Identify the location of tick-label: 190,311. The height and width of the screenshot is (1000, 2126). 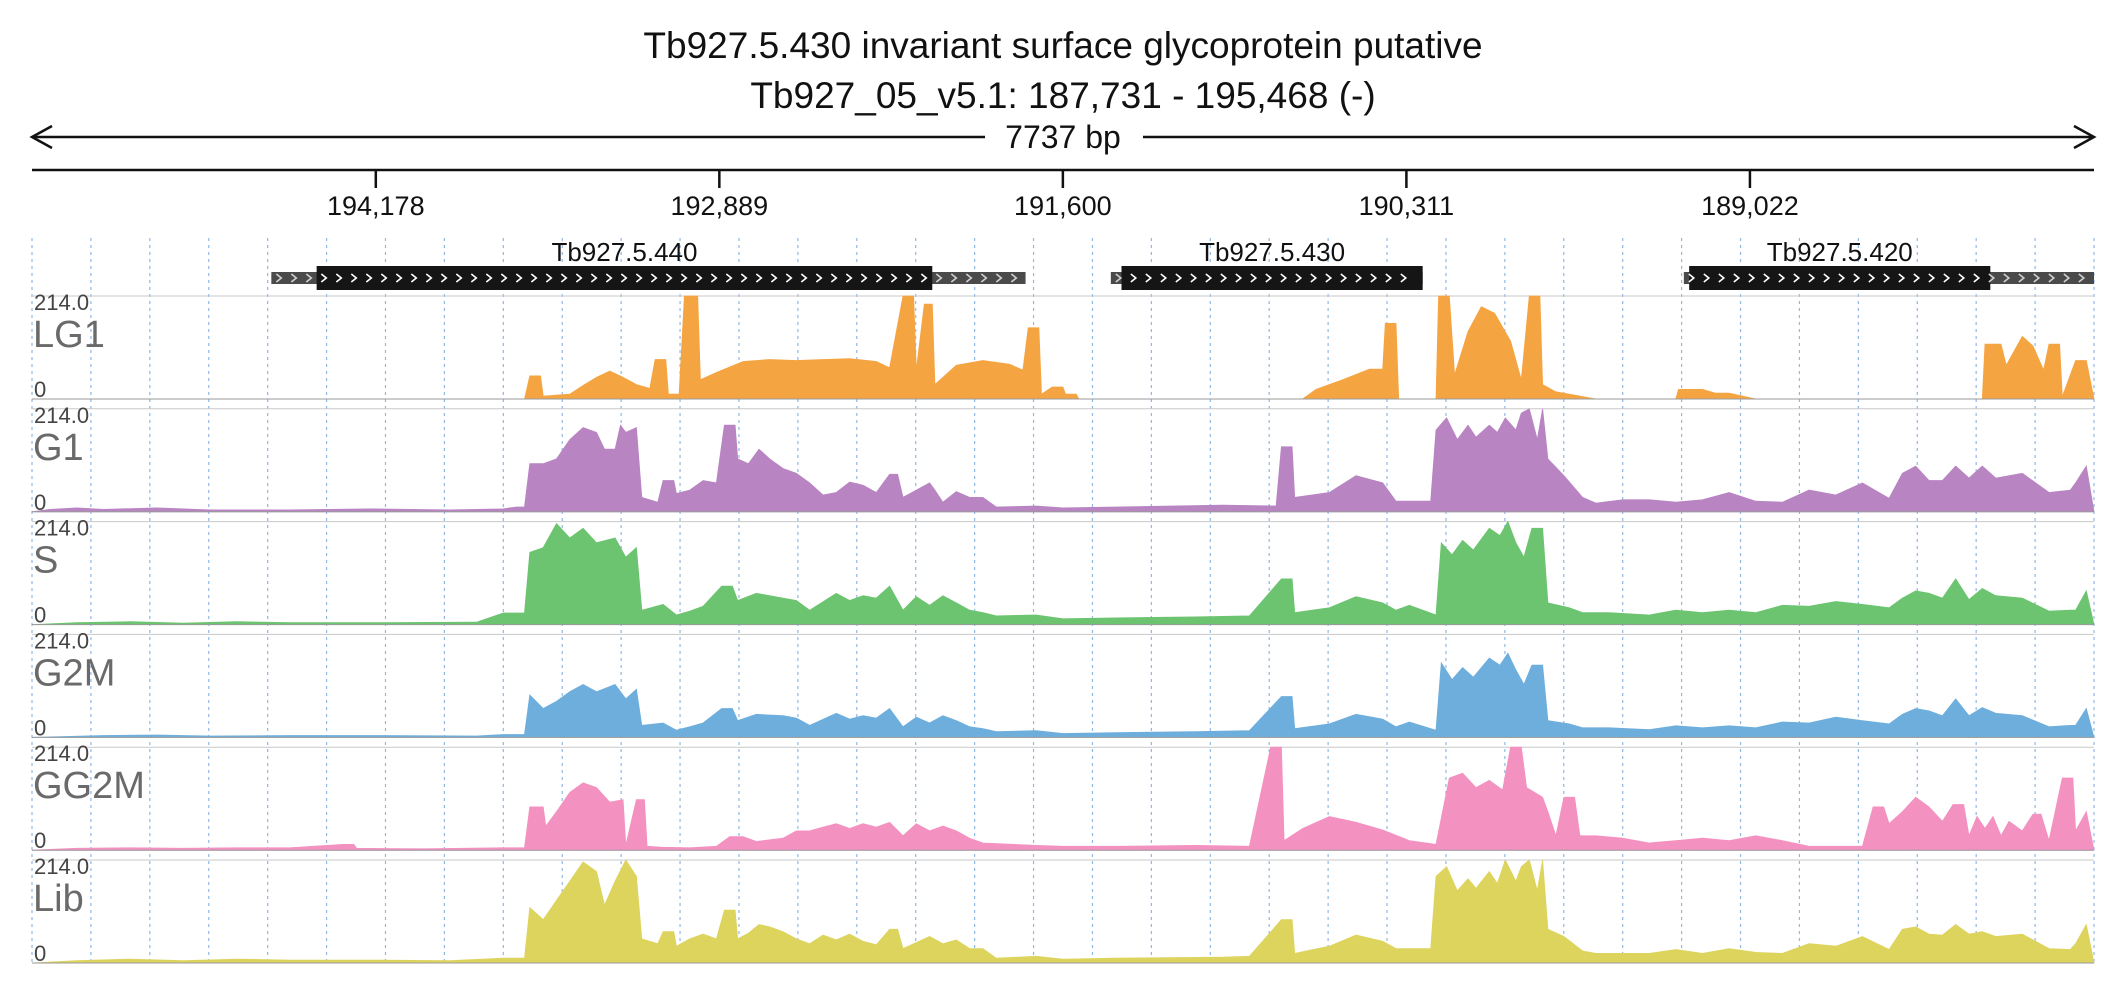
(1407, 206).